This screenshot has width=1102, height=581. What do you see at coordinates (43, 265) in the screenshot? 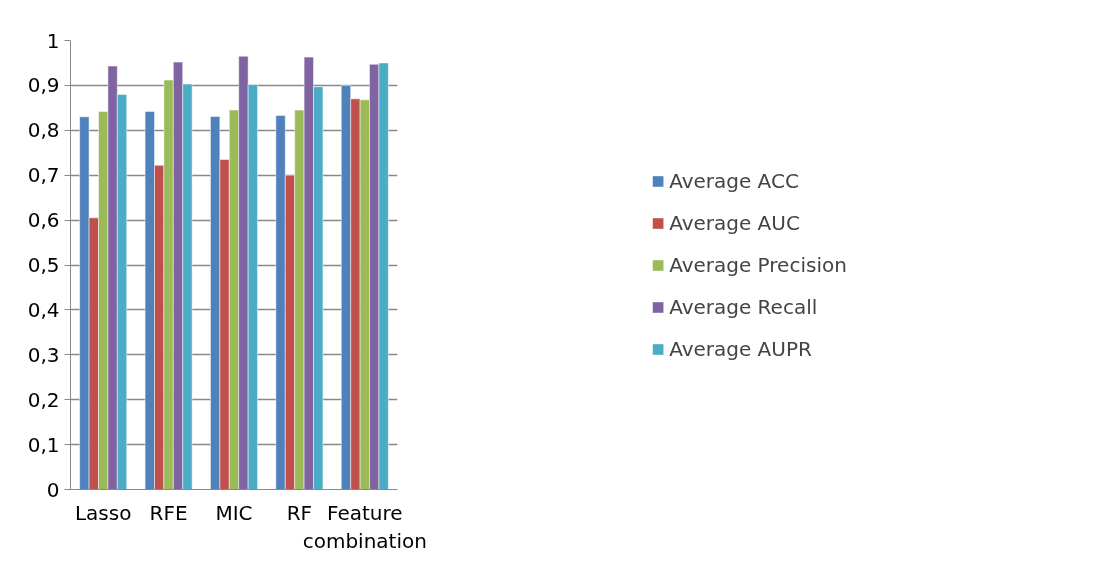
I see `y-tick-label: 0,5` at bounding box center [43, 265].